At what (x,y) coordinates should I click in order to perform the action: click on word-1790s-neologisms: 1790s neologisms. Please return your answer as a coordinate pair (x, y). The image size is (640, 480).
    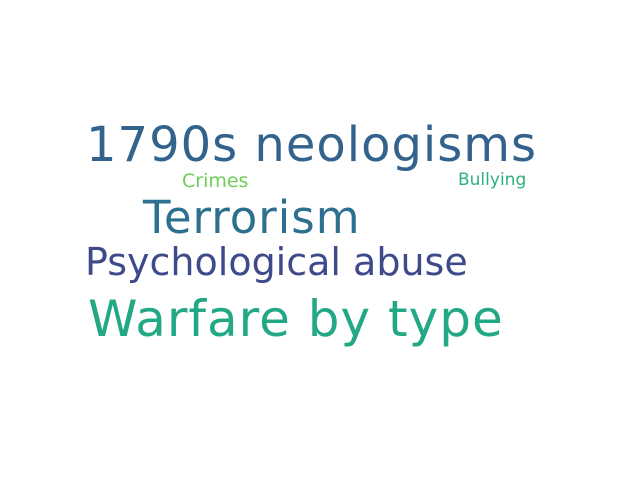
    Looking at the image, I should click on (312, 145).